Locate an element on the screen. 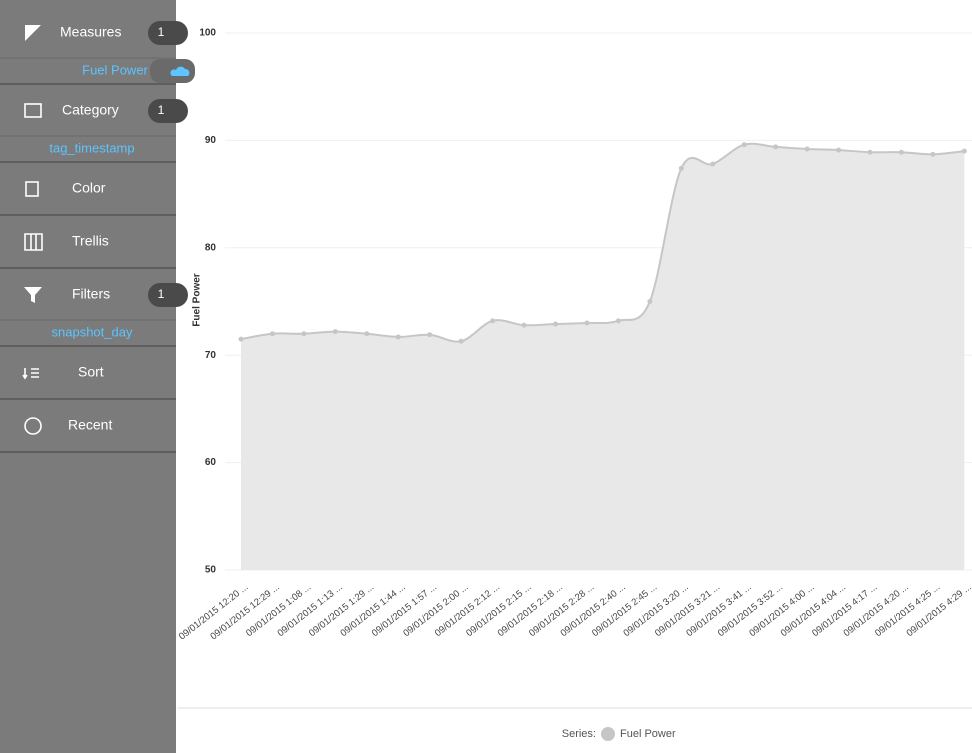  nav-label: Recent is located at coordinates (90, 425).